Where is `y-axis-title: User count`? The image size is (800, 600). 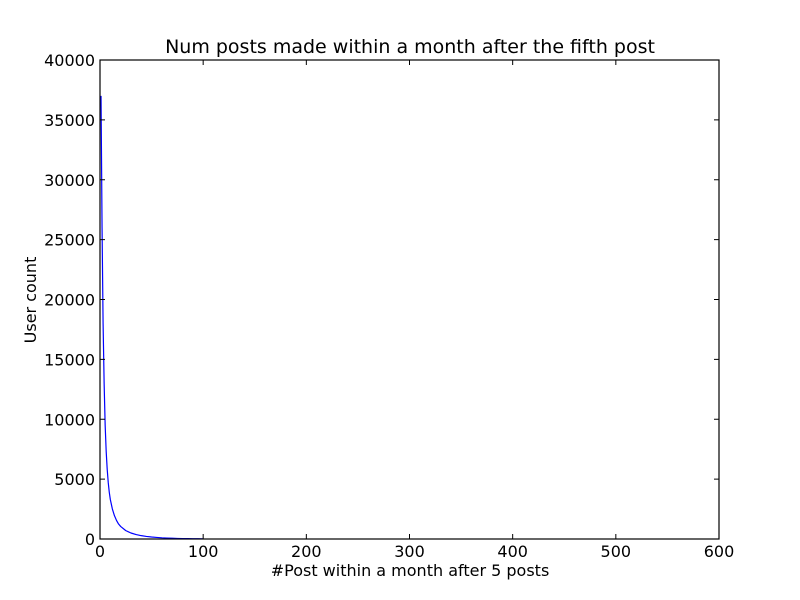
y-axis-title: User count is located at coordinates (30, 300).